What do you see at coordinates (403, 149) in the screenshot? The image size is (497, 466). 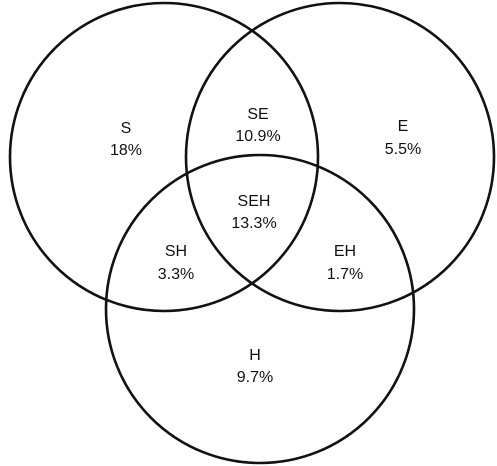 I see `region-e-value: 5.5%` at bounding box center [403, 149].